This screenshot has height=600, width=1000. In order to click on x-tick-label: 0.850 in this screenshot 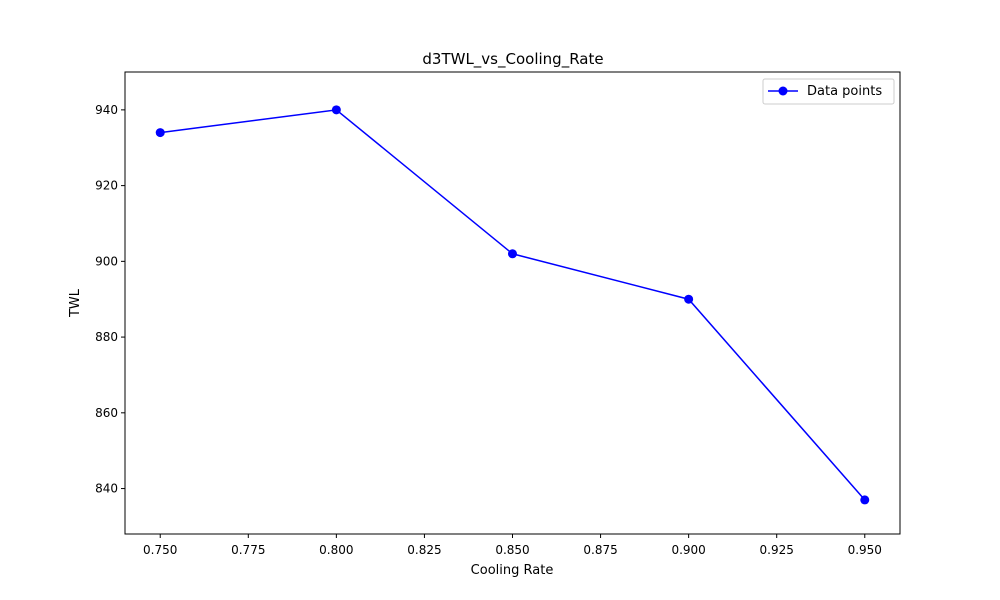, I will do `click(512, 550)`.